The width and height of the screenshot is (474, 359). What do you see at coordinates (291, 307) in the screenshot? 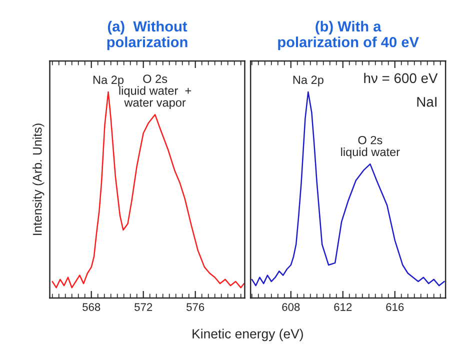
I see `x-tick-label: 608` at bounding box center [291, 307].